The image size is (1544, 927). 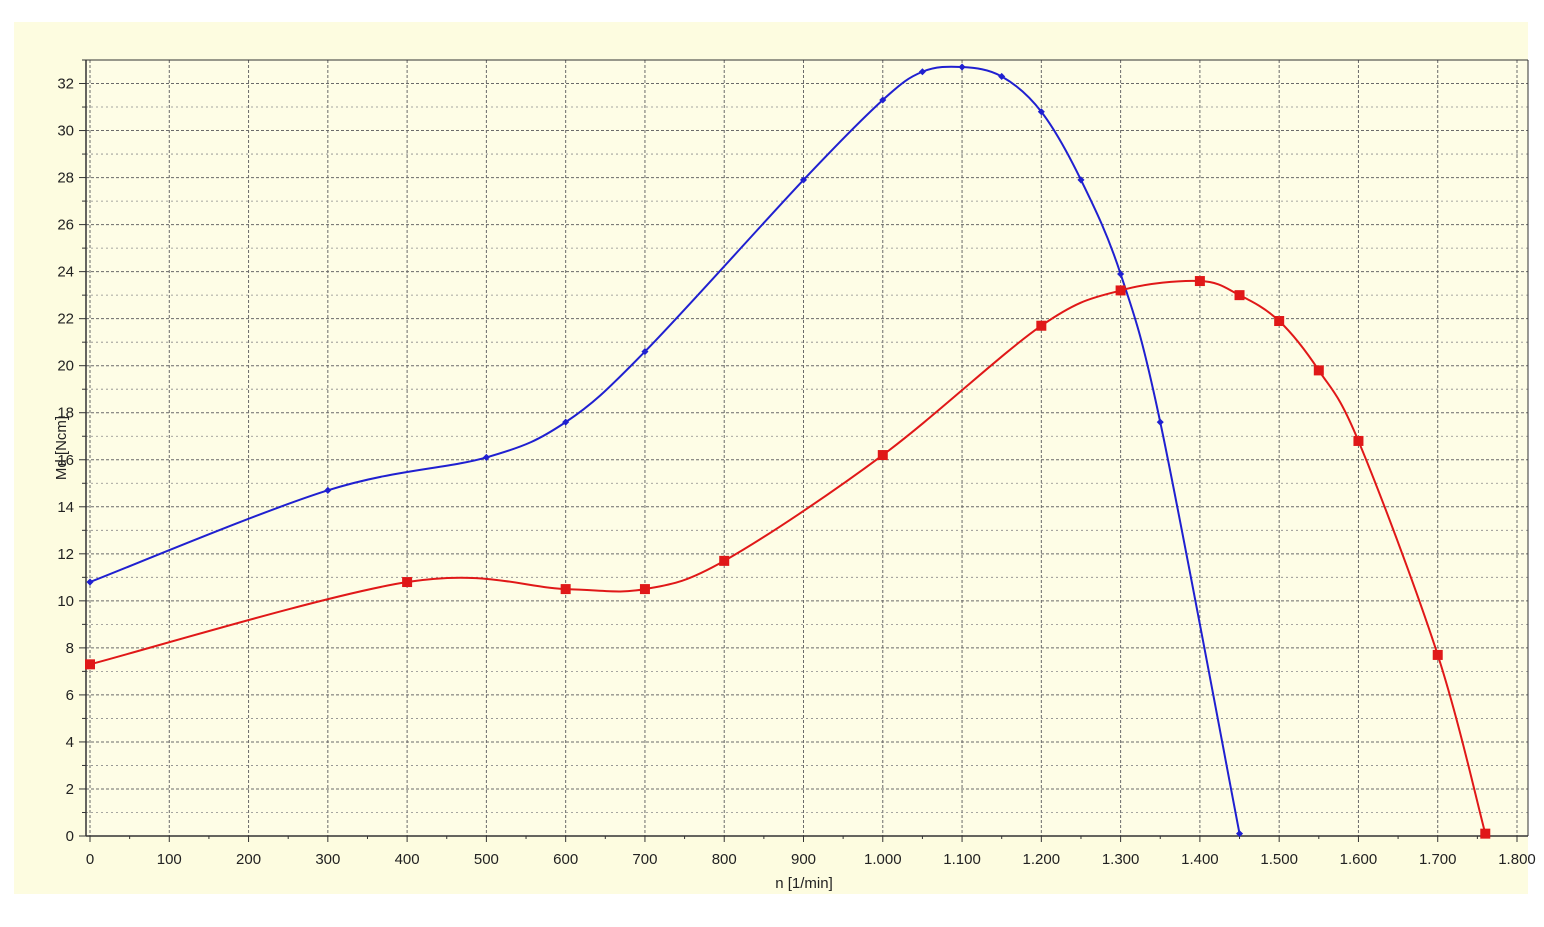 What do you see at coordinates (65, 554) in the screenshot?
I see `y-tick-label: 12` at bounding box center [65, 554].